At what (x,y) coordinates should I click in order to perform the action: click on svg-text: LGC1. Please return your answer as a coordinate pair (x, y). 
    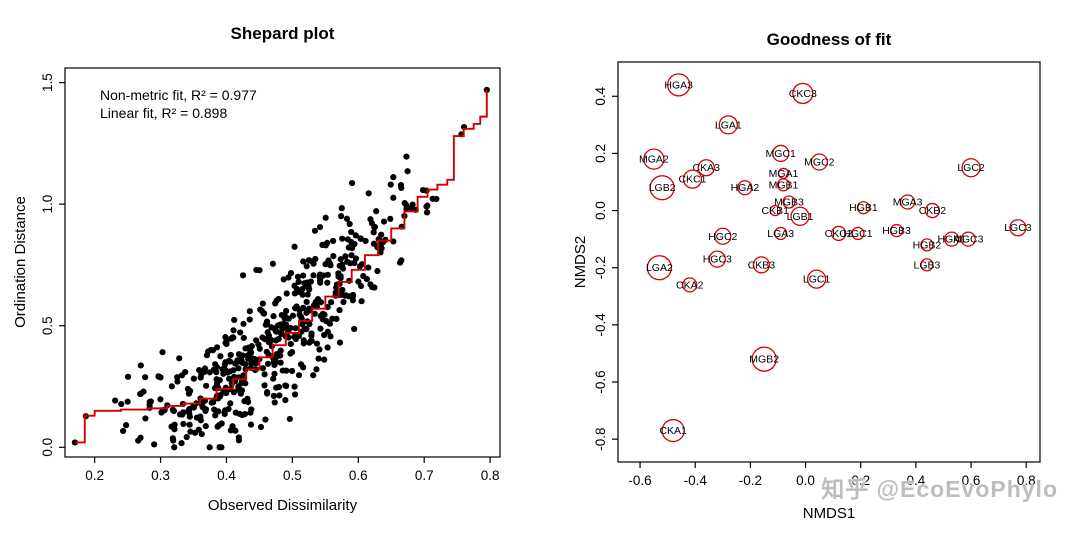
    Looking at the image, I should click on (817, 280).